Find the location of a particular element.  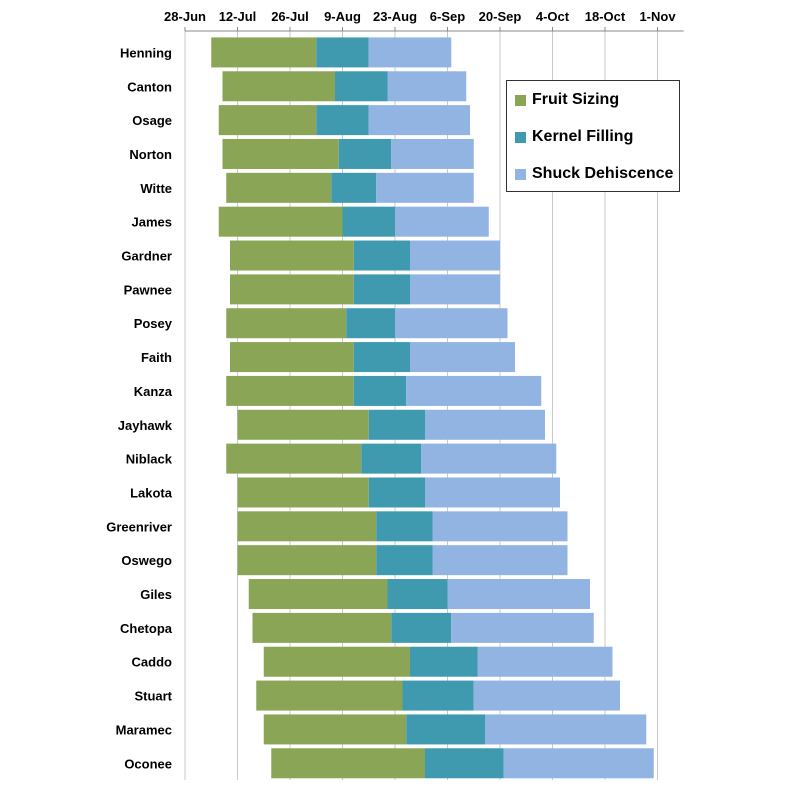

category-label-caddo: Caddo is located at coordinates (152, 662).